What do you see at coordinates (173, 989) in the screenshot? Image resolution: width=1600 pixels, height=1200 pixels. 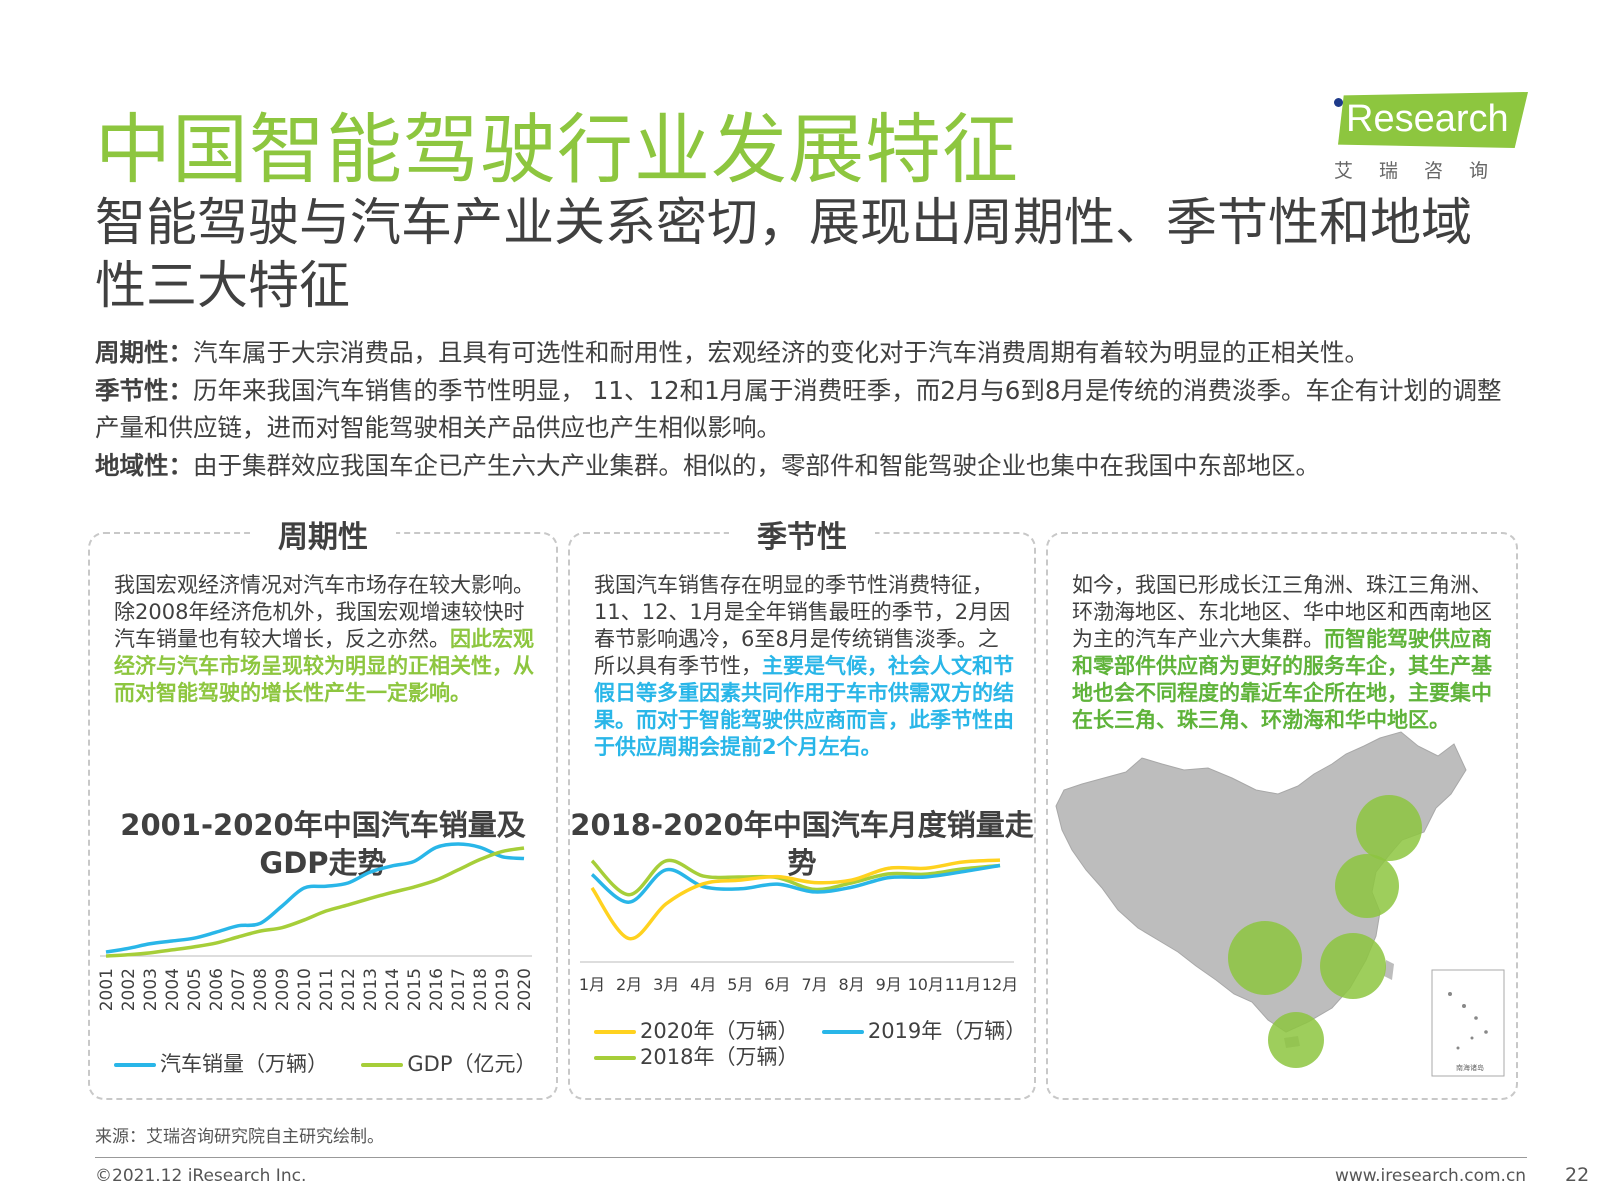 I see `x-tick-label: 2004` at bounding box center [173, 989].